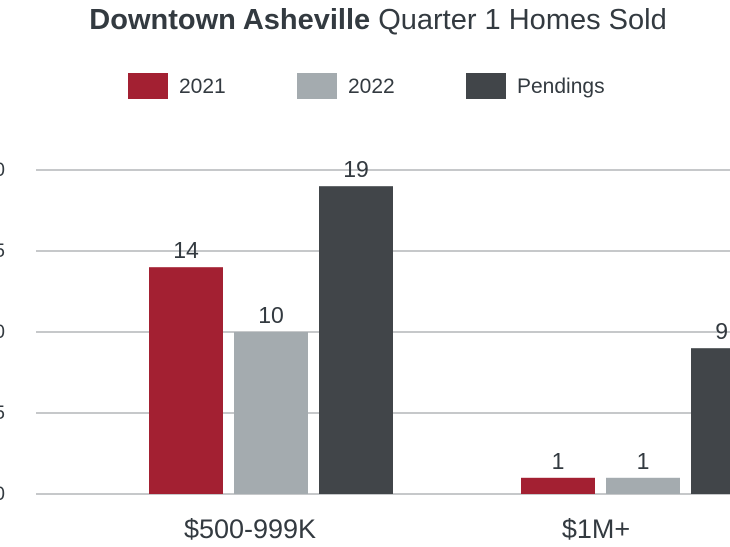  What do you see at coordinates (186, 250) in the screenshot?
I see `bar-value-label: 14` at bounding box center [186, 250].